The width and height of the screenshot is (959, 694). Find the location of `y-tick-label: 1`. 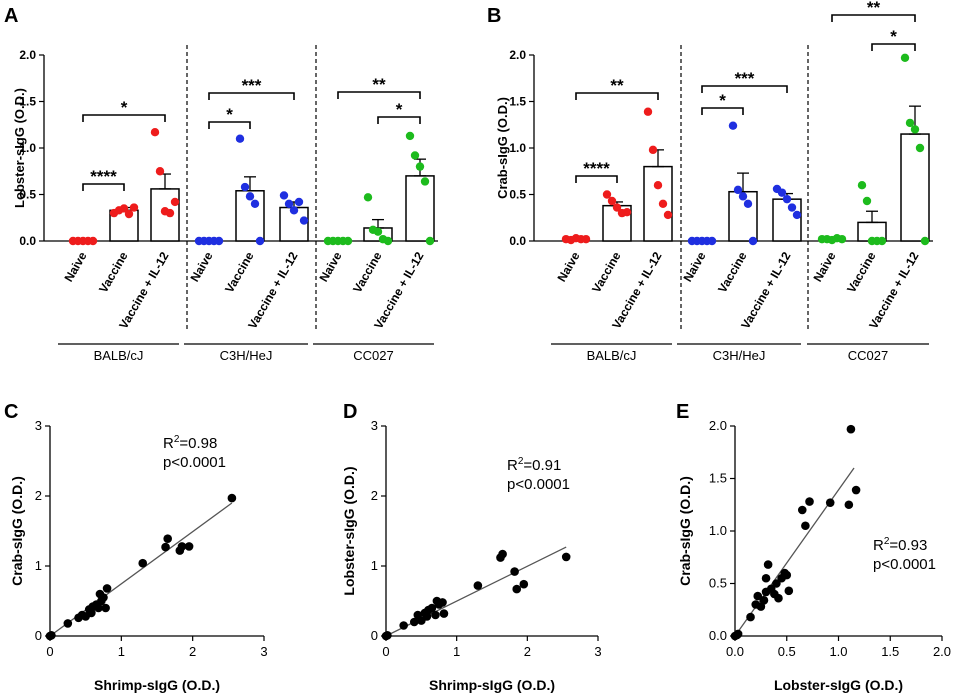

y-tick-label: 1 is located at coordinates (374, 565).